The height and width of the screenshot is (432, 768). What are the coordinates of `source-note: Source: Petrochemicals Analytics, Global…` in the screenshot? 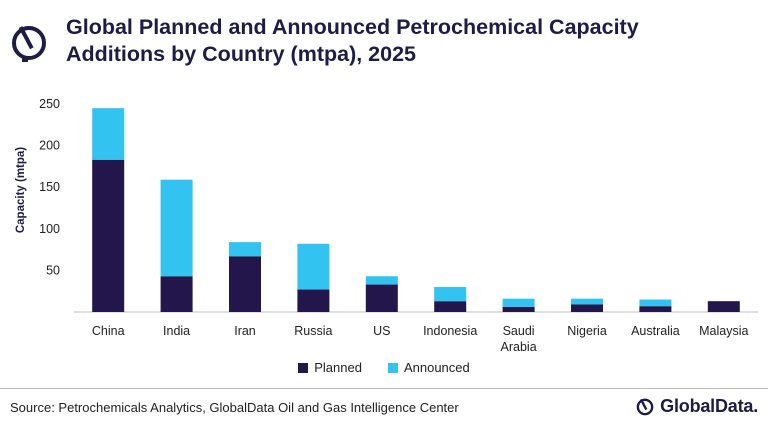 It's located at (234, 407).